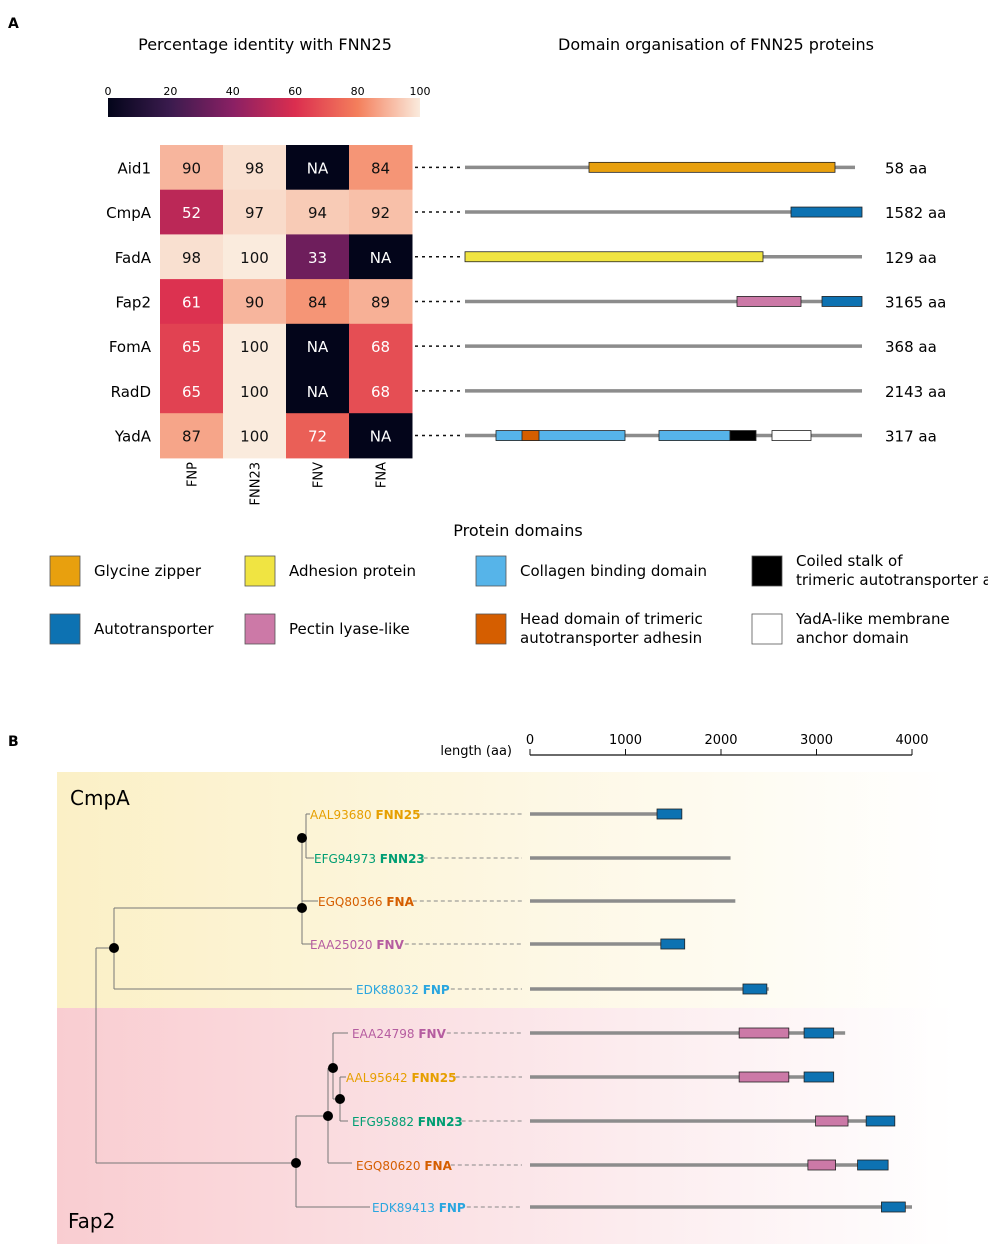 This screenshot has width=988, height=1246. What do you see at coordinates (295, 91) in the screenshot?
I see `colorbar-tick-label: 60` at bounding box center [295, 91].